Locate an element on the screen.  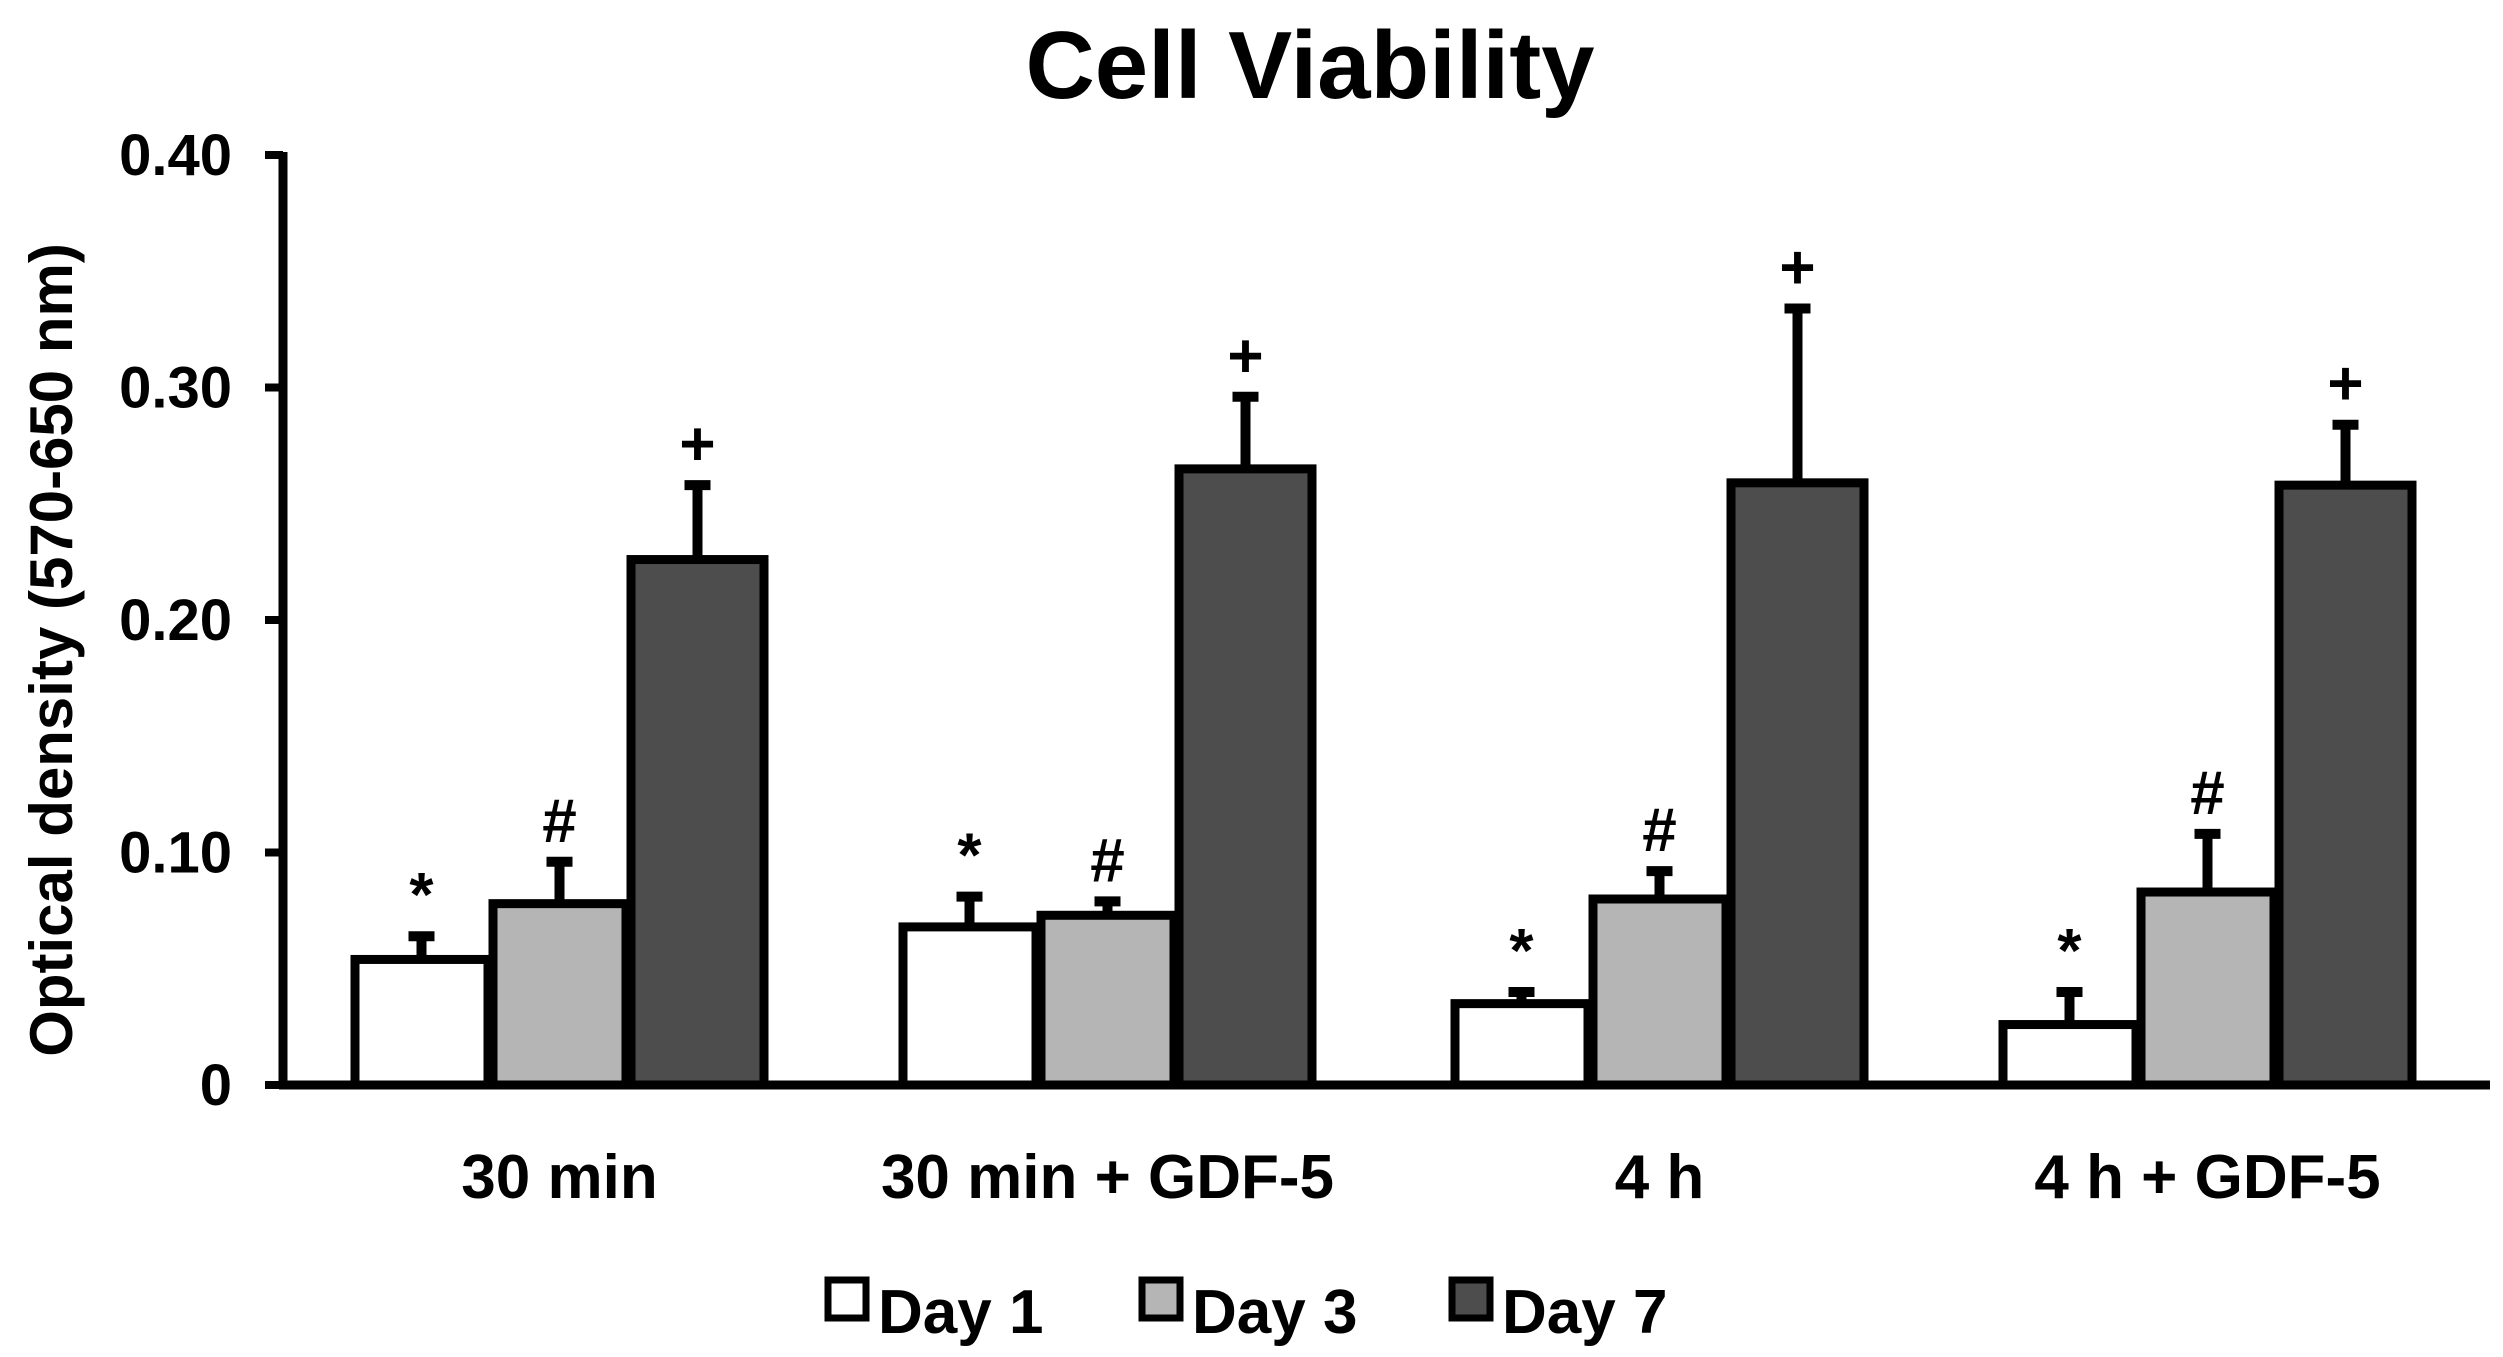
x-tick-label: 30 min + GDF-5 is located at coordinates (1107, 1177).